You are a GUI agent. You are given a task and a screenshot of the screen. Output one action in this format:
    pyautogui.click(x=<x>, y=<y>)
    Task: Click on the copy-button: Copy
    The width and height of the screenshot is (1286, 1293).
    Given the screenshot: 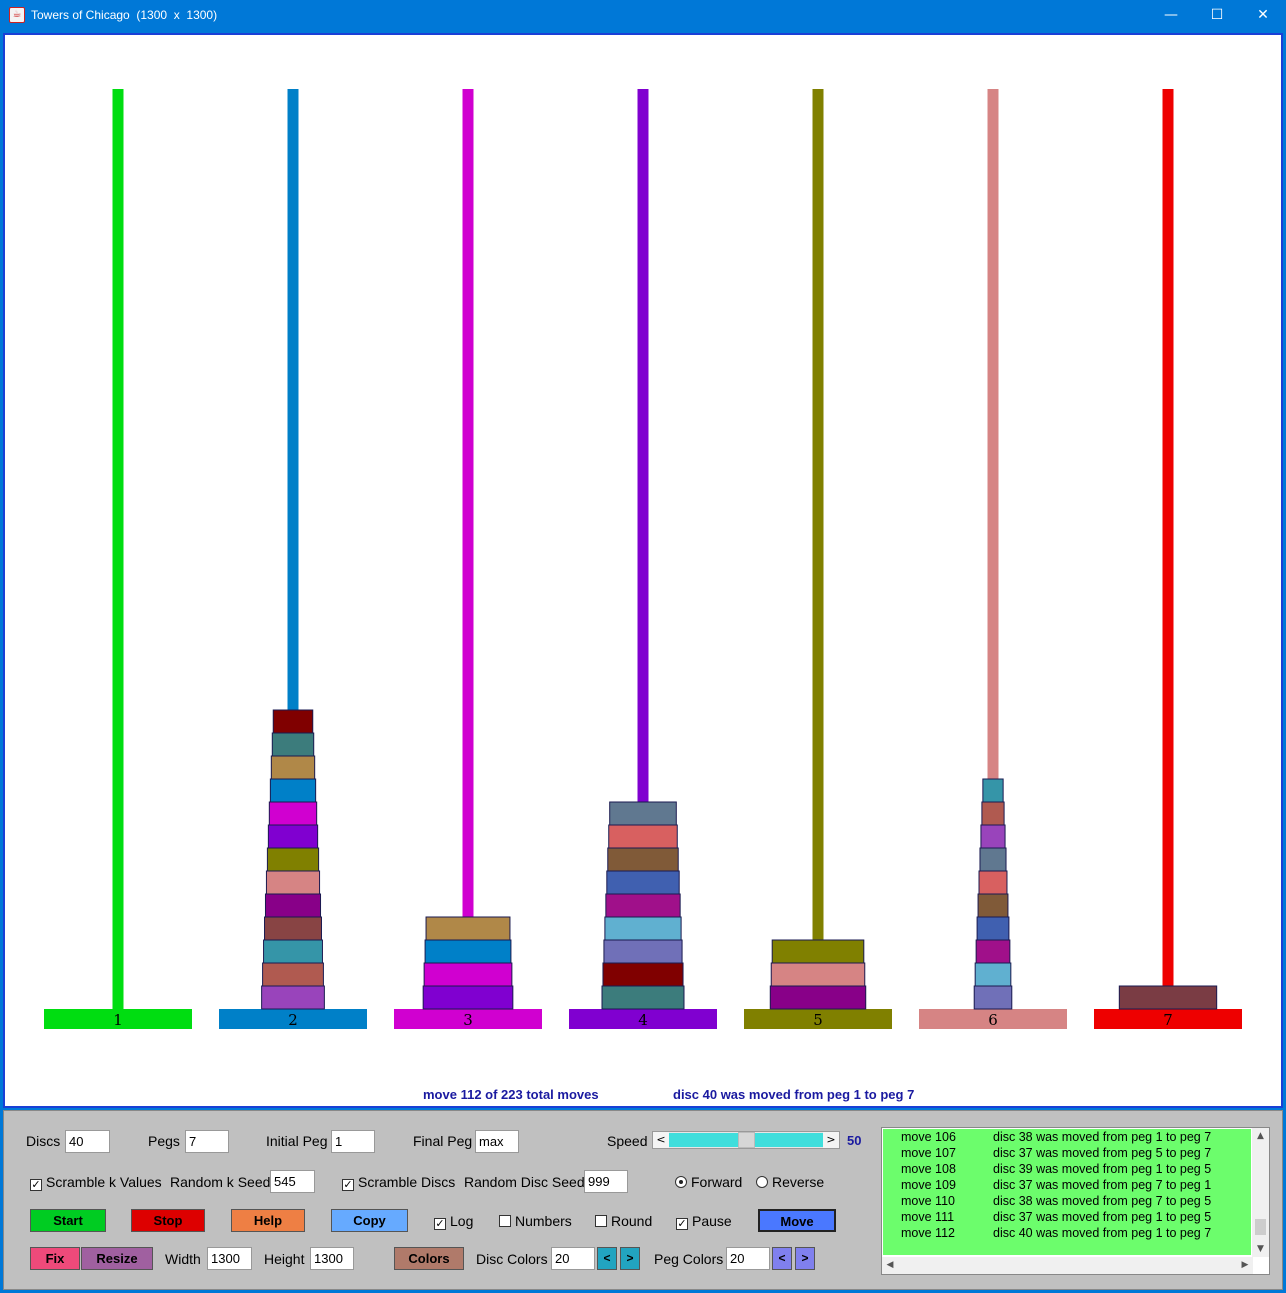 What is the action you would take?
    pyautogui.click(x=369, y=1220)
    